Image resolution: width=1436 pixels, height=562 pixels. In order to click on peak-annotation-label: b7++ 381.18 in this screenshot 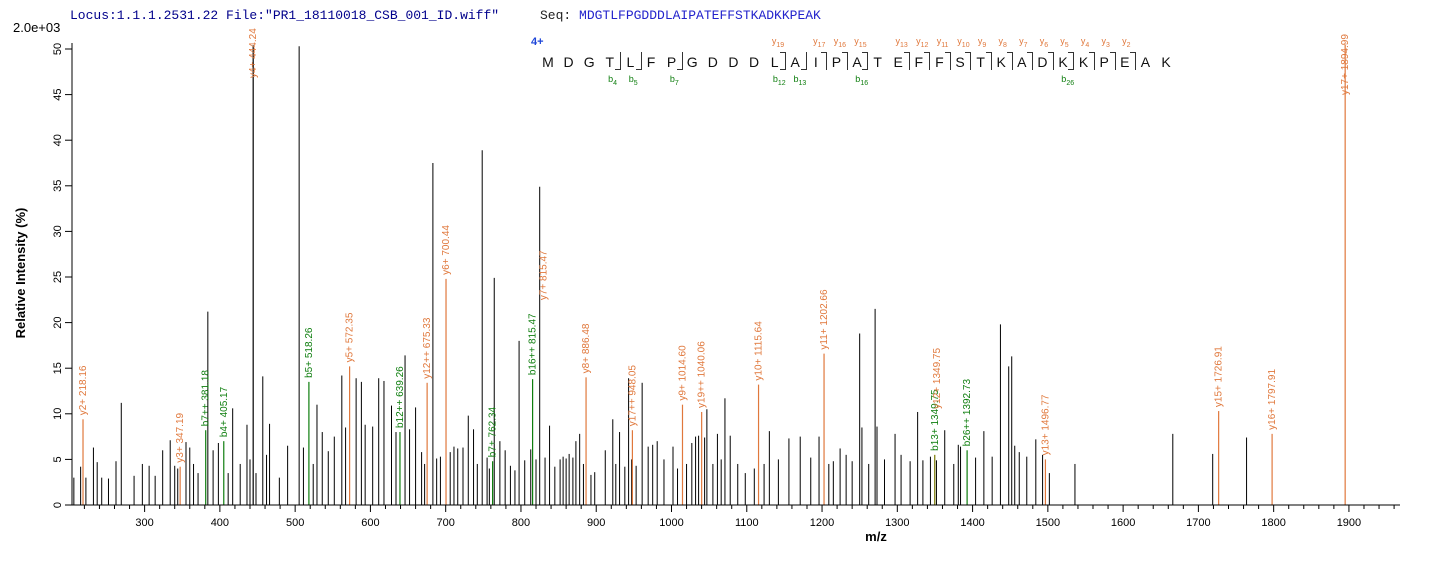, I will do `click(206, 398)`.